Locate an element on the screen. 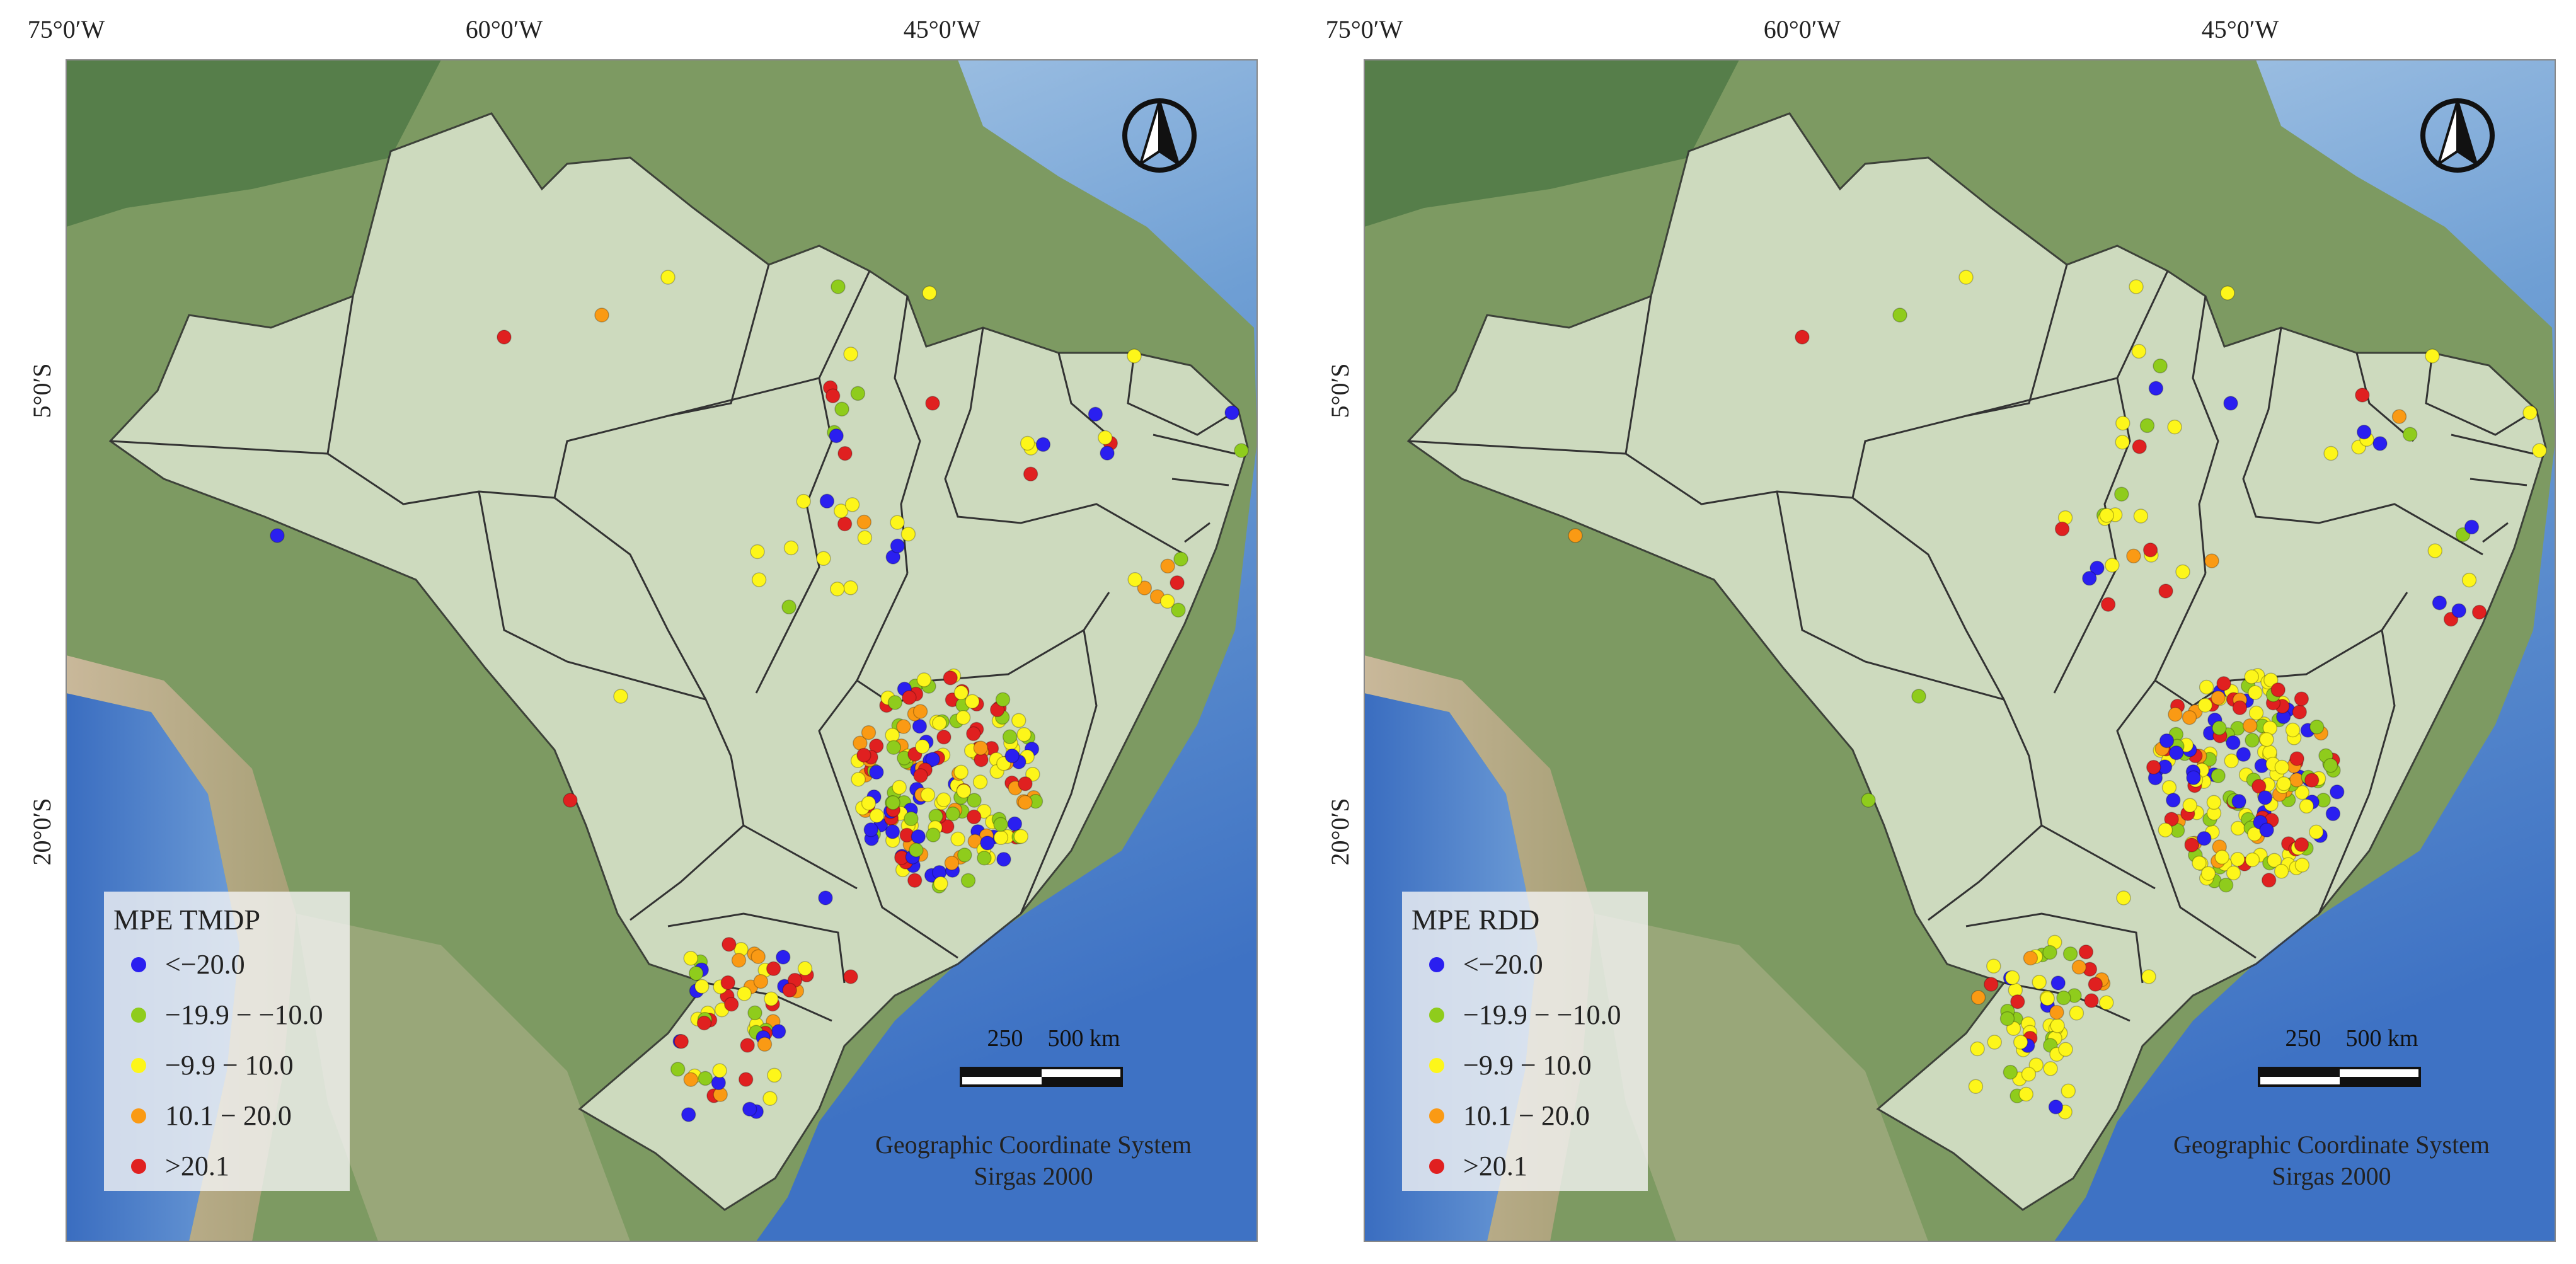 The width and height of the screenshot is (2576, 1264). legend-label: −19.9 − −10.0 is located at coordinates (1542, 1014).